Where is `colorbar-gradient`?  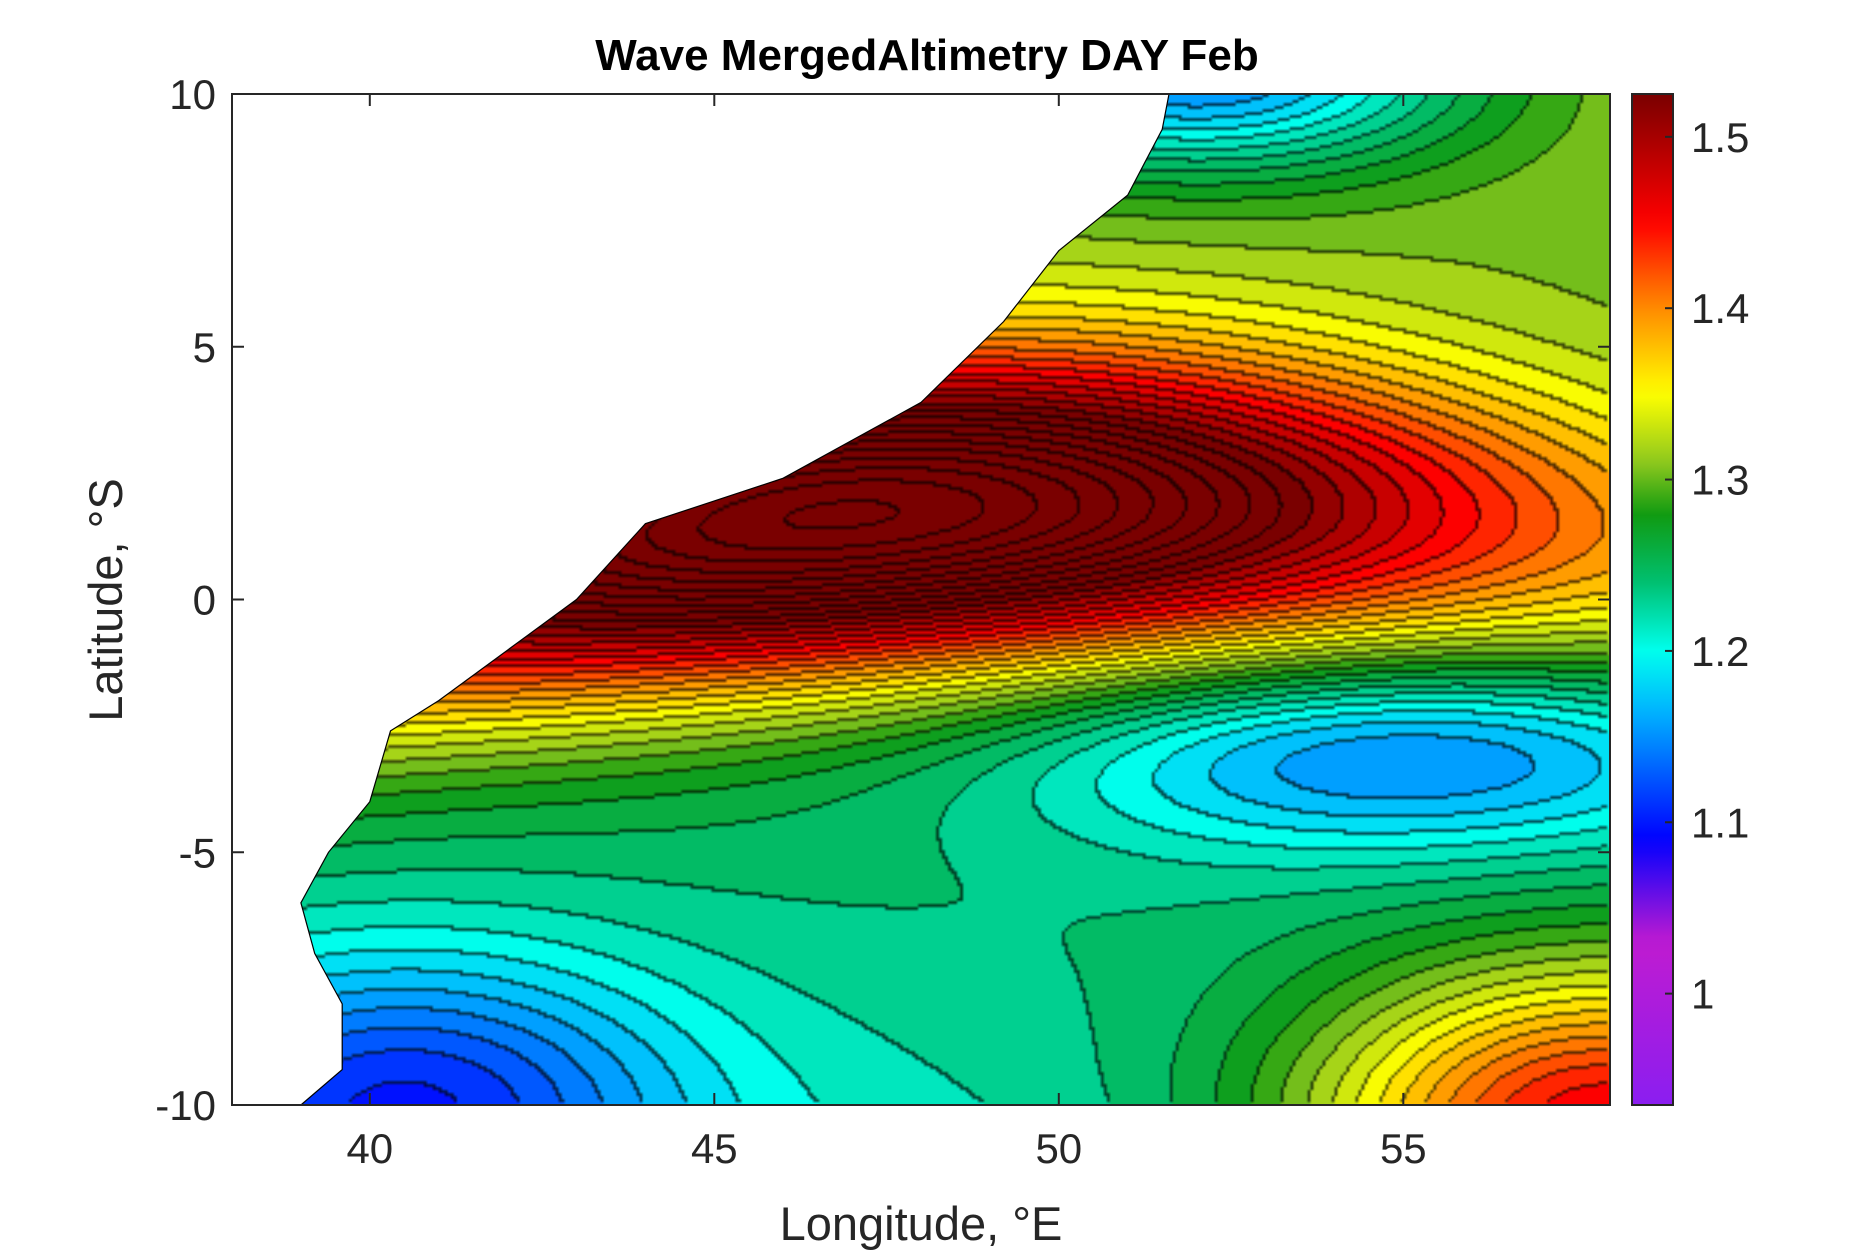 colorbar-gradient is located at coordinates (1652, 599).